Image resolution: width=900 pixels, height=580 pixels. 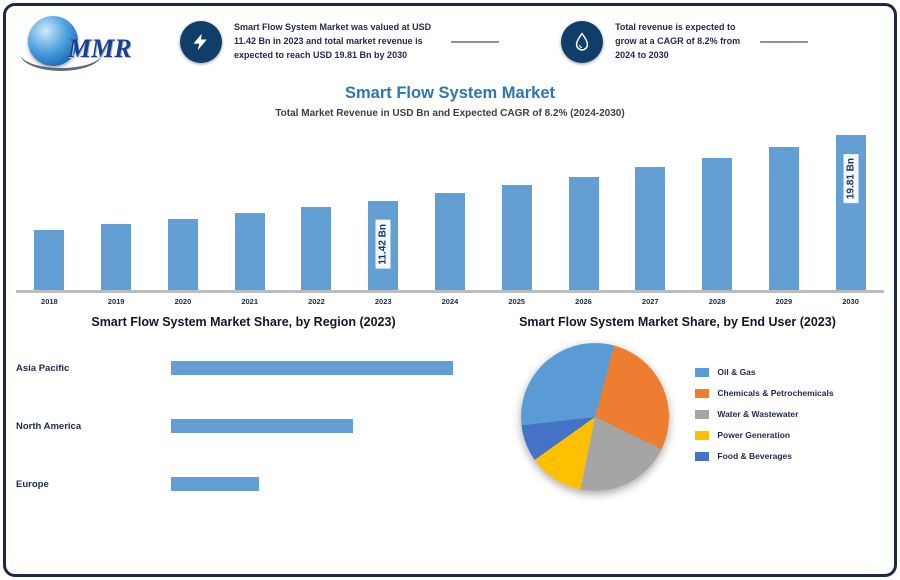 I want to click on bar-2028, so click(x=717, y=223).